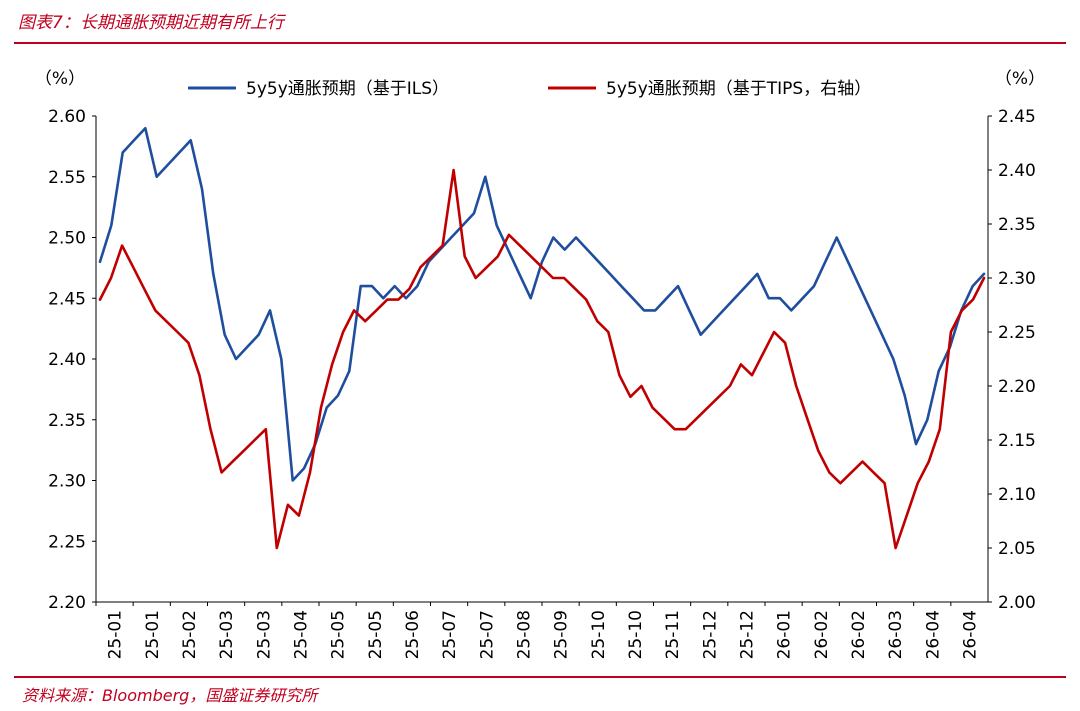 This screenshot has height=711, width=1080. What do you see at coordinates (413, 634) in the screenshot?
I see `x-tick-label: 25-06` at bounding box center [413, 634].